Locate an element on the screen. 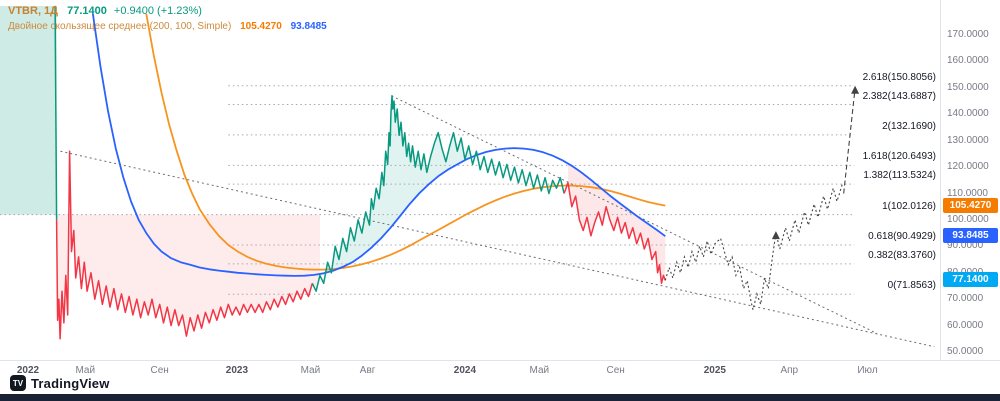 This screenshot has width=1000, height=401. fib-level-label: 2.382(143.6887) is located at coordinates (899, 96).